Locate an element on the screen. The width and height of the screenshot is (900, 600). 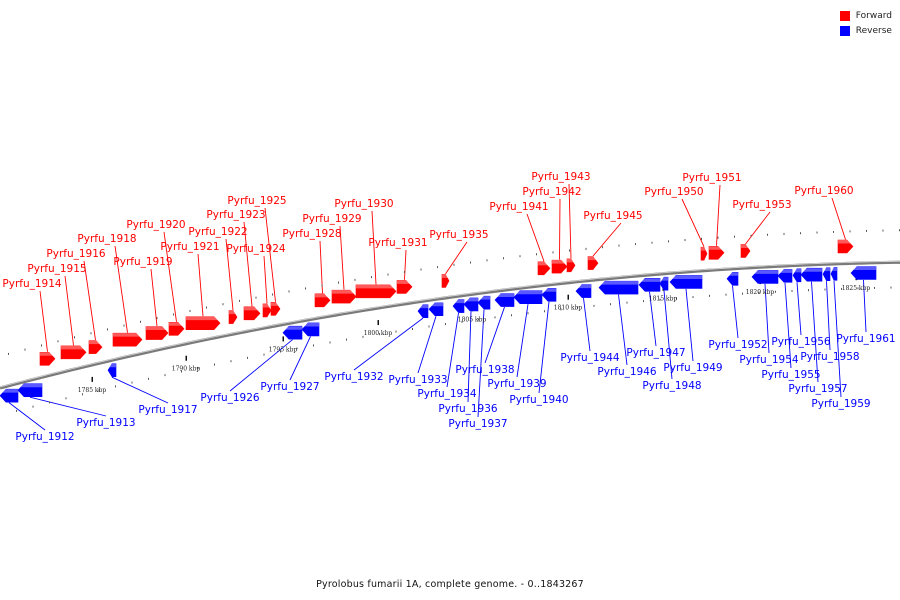
legend-forward-label: Forward is located at coordinates (873, 15).